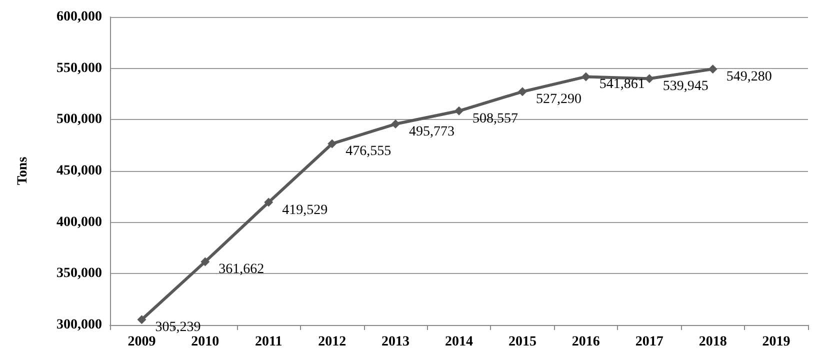  What do you see at coordinates (23, 171) in the screenshot?
I see `y-axis-title: Tons` at bounding box center [23, 171].